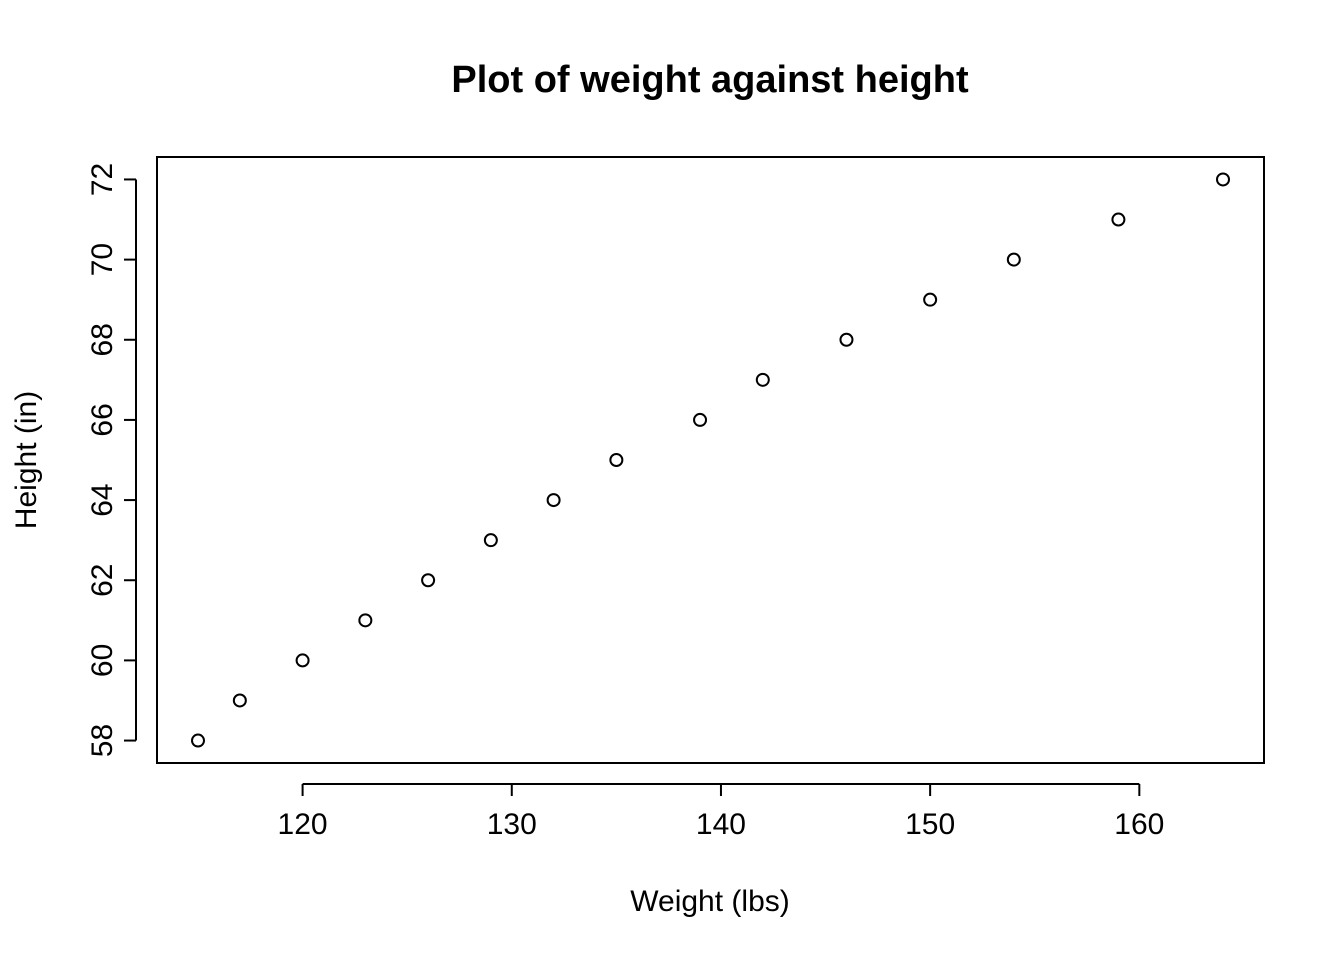 This screenshot has width=1344, height=960. What do you see at coordinates (930, 824) in the screenshot?
I see `x-tick-label: 150` at bounding box center [930, 824].